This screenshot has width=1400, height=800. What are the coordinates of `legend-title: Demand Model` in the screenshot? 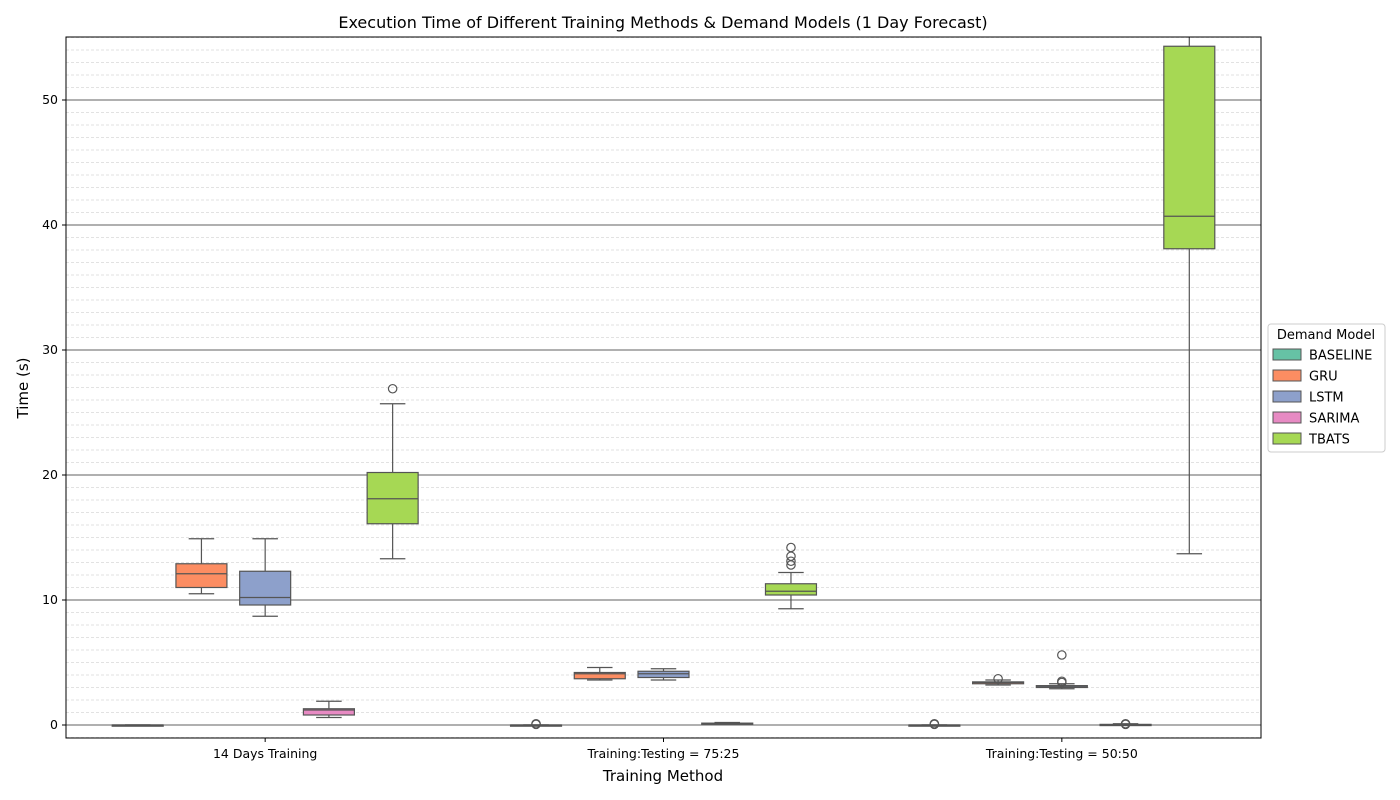 It's located at (1326, 335).